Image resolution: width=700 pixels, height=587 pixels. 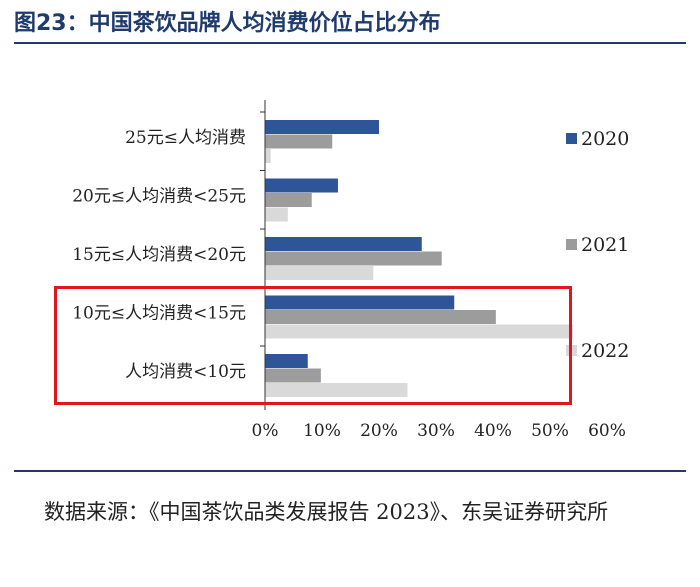 What do you see at coordinates (550, 431) in the screenshot?
I see `x-tick-label: 50%` at bounding box center [550, 431].